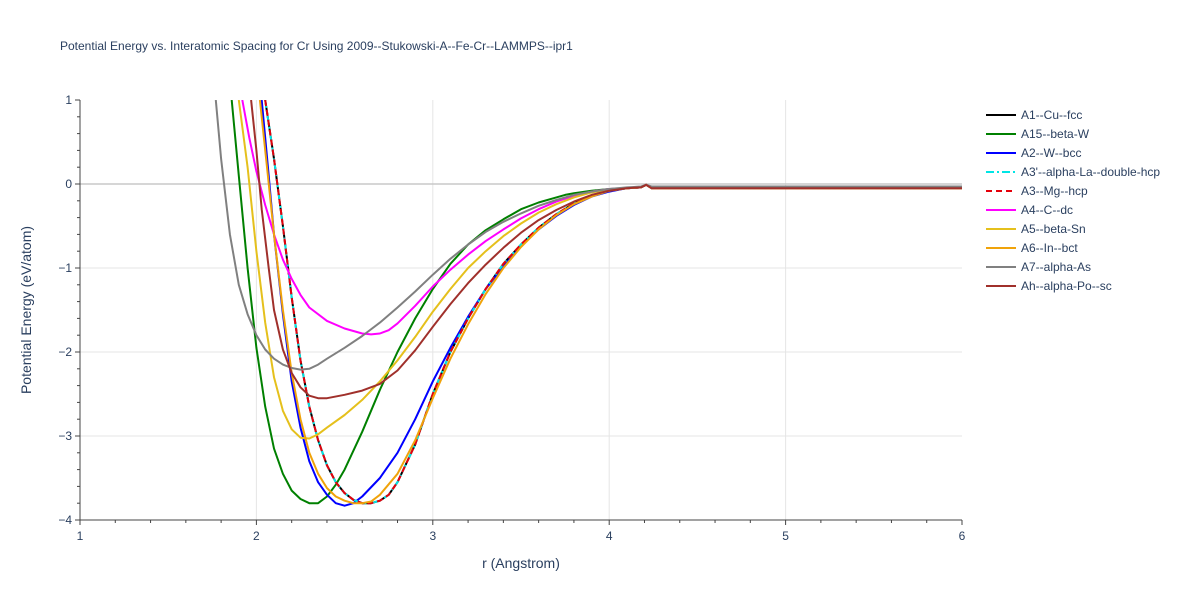 Image resolution: width=1200 pixels, height=600 pixels. What do you see at coordinates (1053, 229) in the screenshot?
I see `legend-label: A5--beta-Sn` at bounding box center [1053, 229].